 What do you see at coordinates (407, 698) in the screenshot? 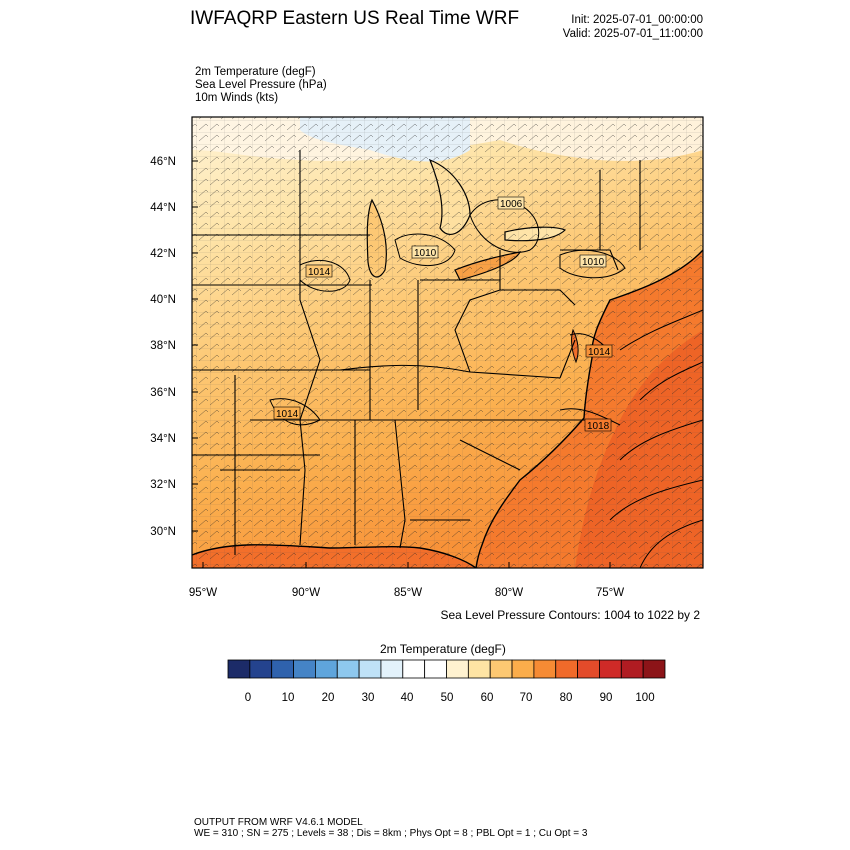
I see `colorbar-tick-label: 40` at bounding box center [407, 698].